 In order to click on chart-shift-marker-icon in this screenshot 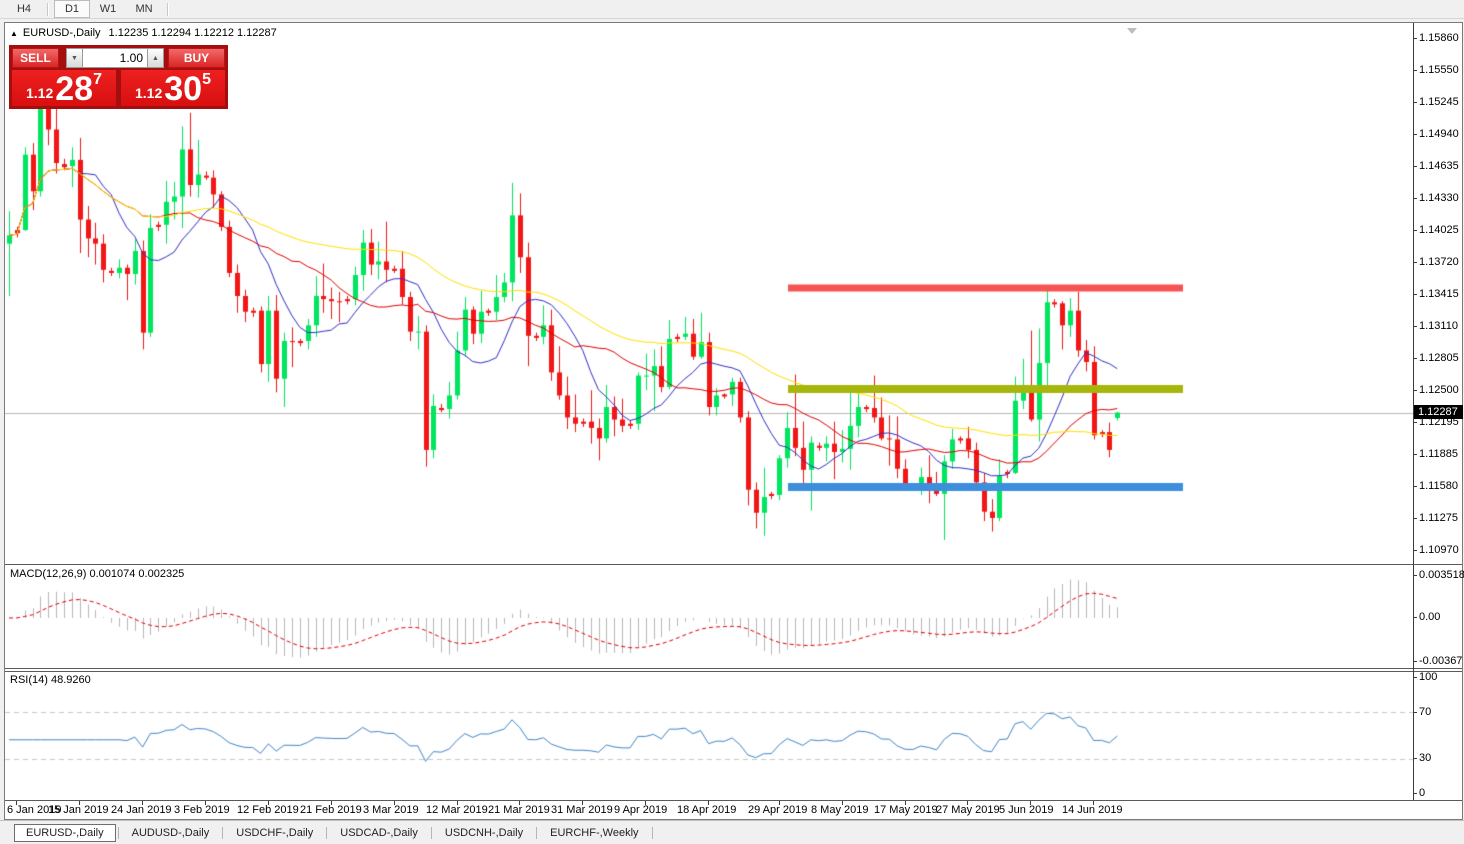, I will do `click(1132, 31)`.